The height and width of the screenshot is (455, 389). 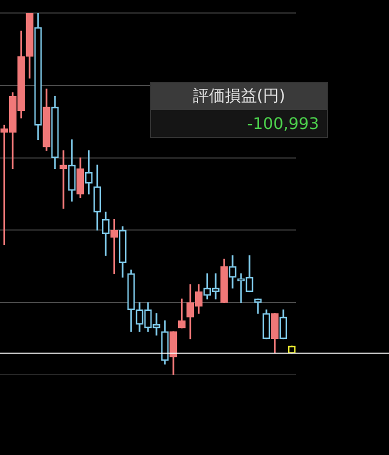 I want to click on info-panel: 評価損益(円) -100,993, so click(x=239, y=110).